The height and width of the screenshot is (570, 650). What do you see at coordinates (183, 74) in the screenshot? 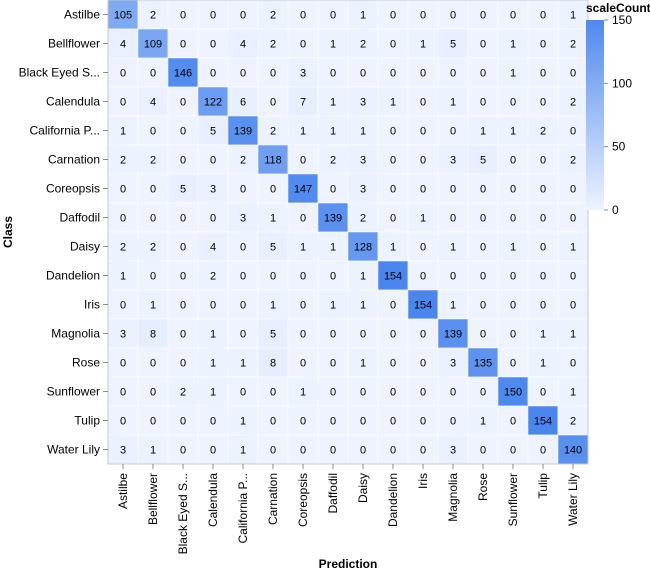
I see `cell-value-label: 146` at bounding box center [183, 74].